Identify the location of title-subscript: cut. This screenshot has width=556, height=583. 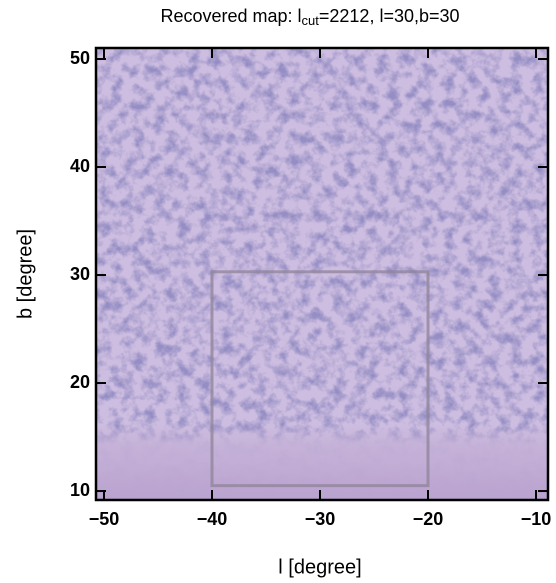
(311, 20).